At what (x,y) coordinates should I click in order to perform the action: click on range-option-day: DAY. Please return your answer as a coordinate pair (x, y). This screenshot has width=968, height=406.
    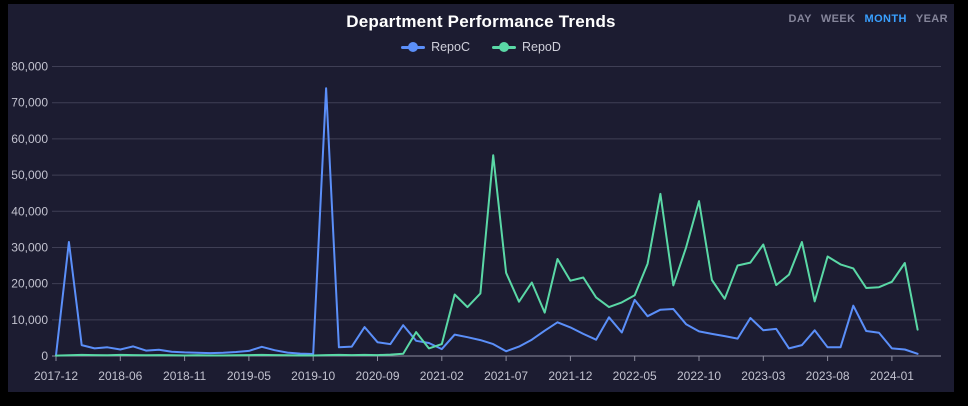
    Looking at the image, I should click on (800, 19).